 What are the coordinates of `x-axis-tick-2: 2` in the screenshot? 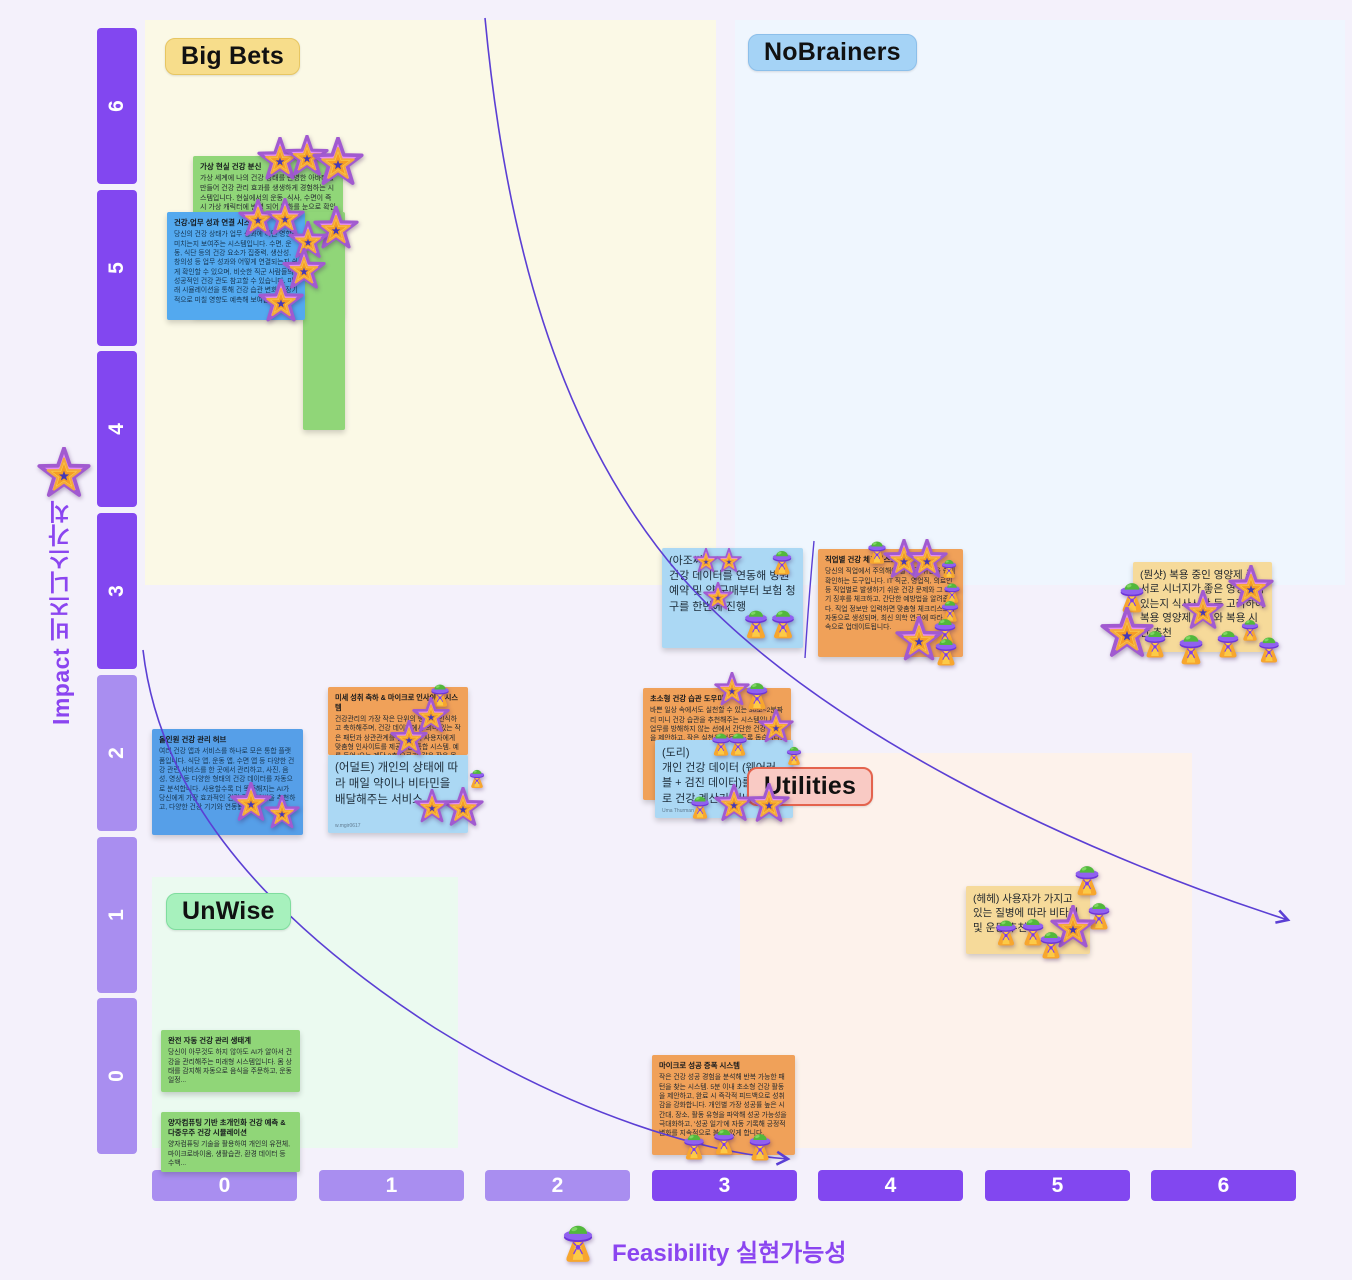 It's located at (557, 1185).